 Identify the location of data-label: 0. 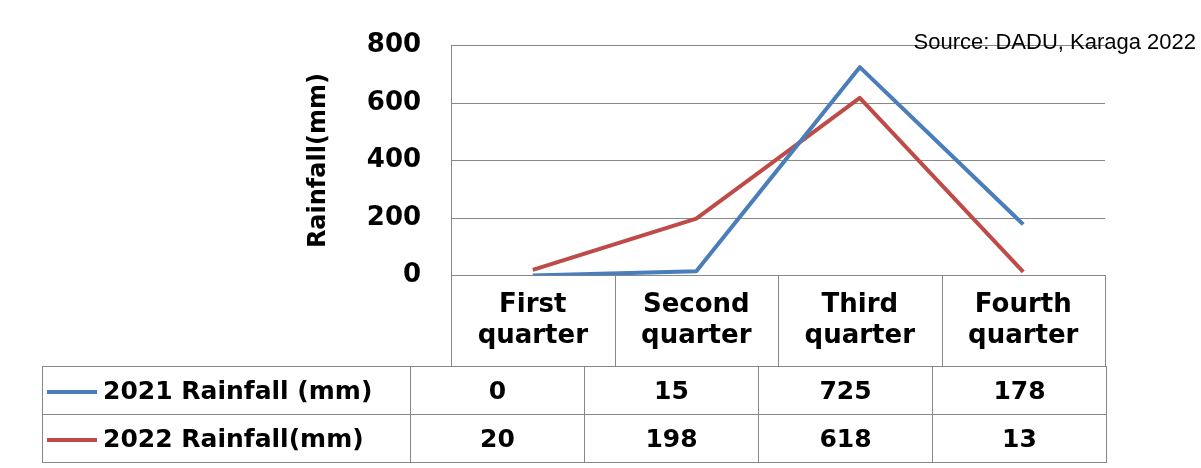
(497, 390).